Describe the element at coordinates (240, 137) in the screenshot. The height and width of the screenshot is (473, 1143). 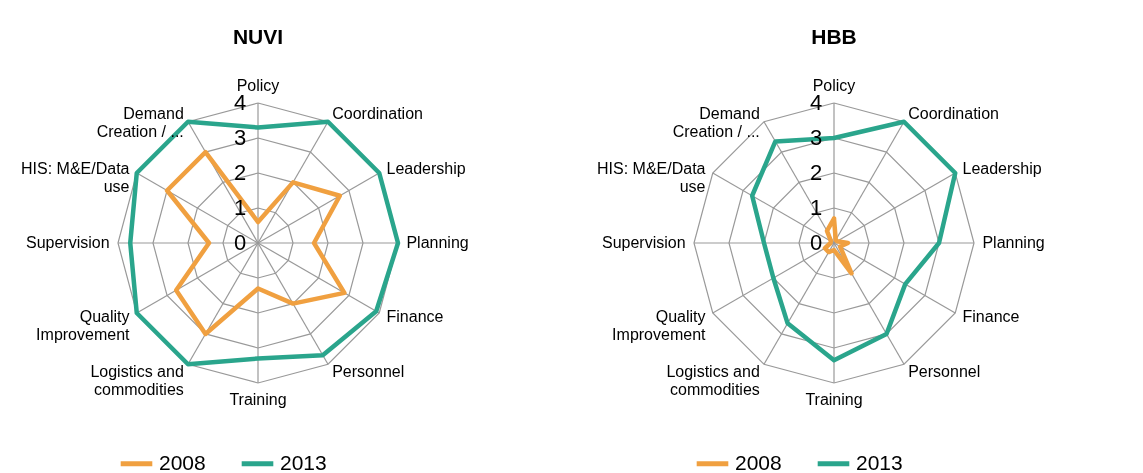
I see `y-tick-label: 3` at that location.